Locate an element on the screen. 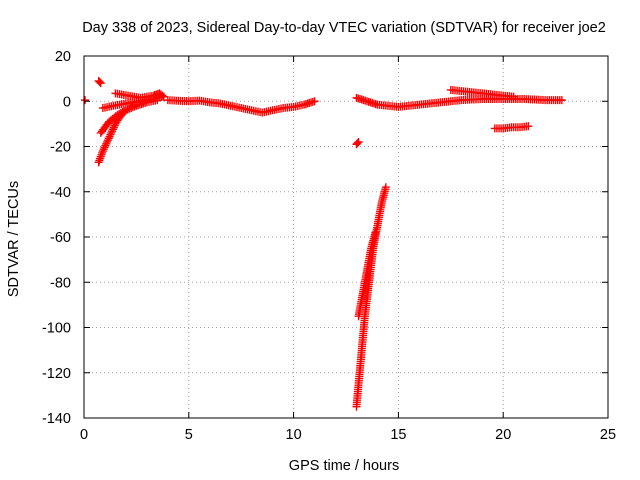  y-tick-label: -80 is located at coordinates (60, 283).